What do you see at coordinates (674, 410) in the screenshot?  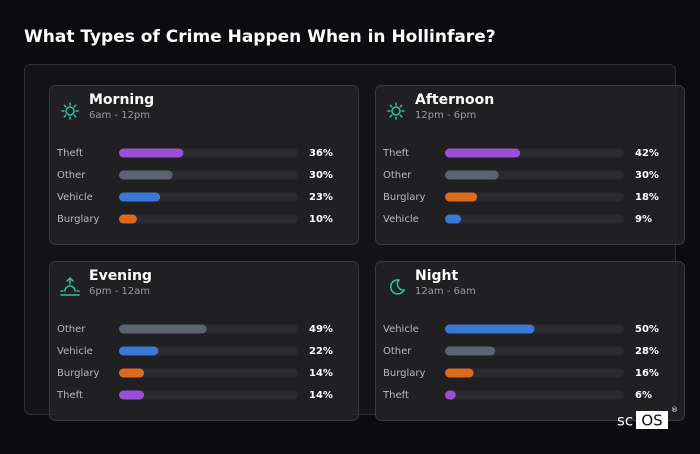 I see `logo-reg: ®` at bounding box center [674, 410].